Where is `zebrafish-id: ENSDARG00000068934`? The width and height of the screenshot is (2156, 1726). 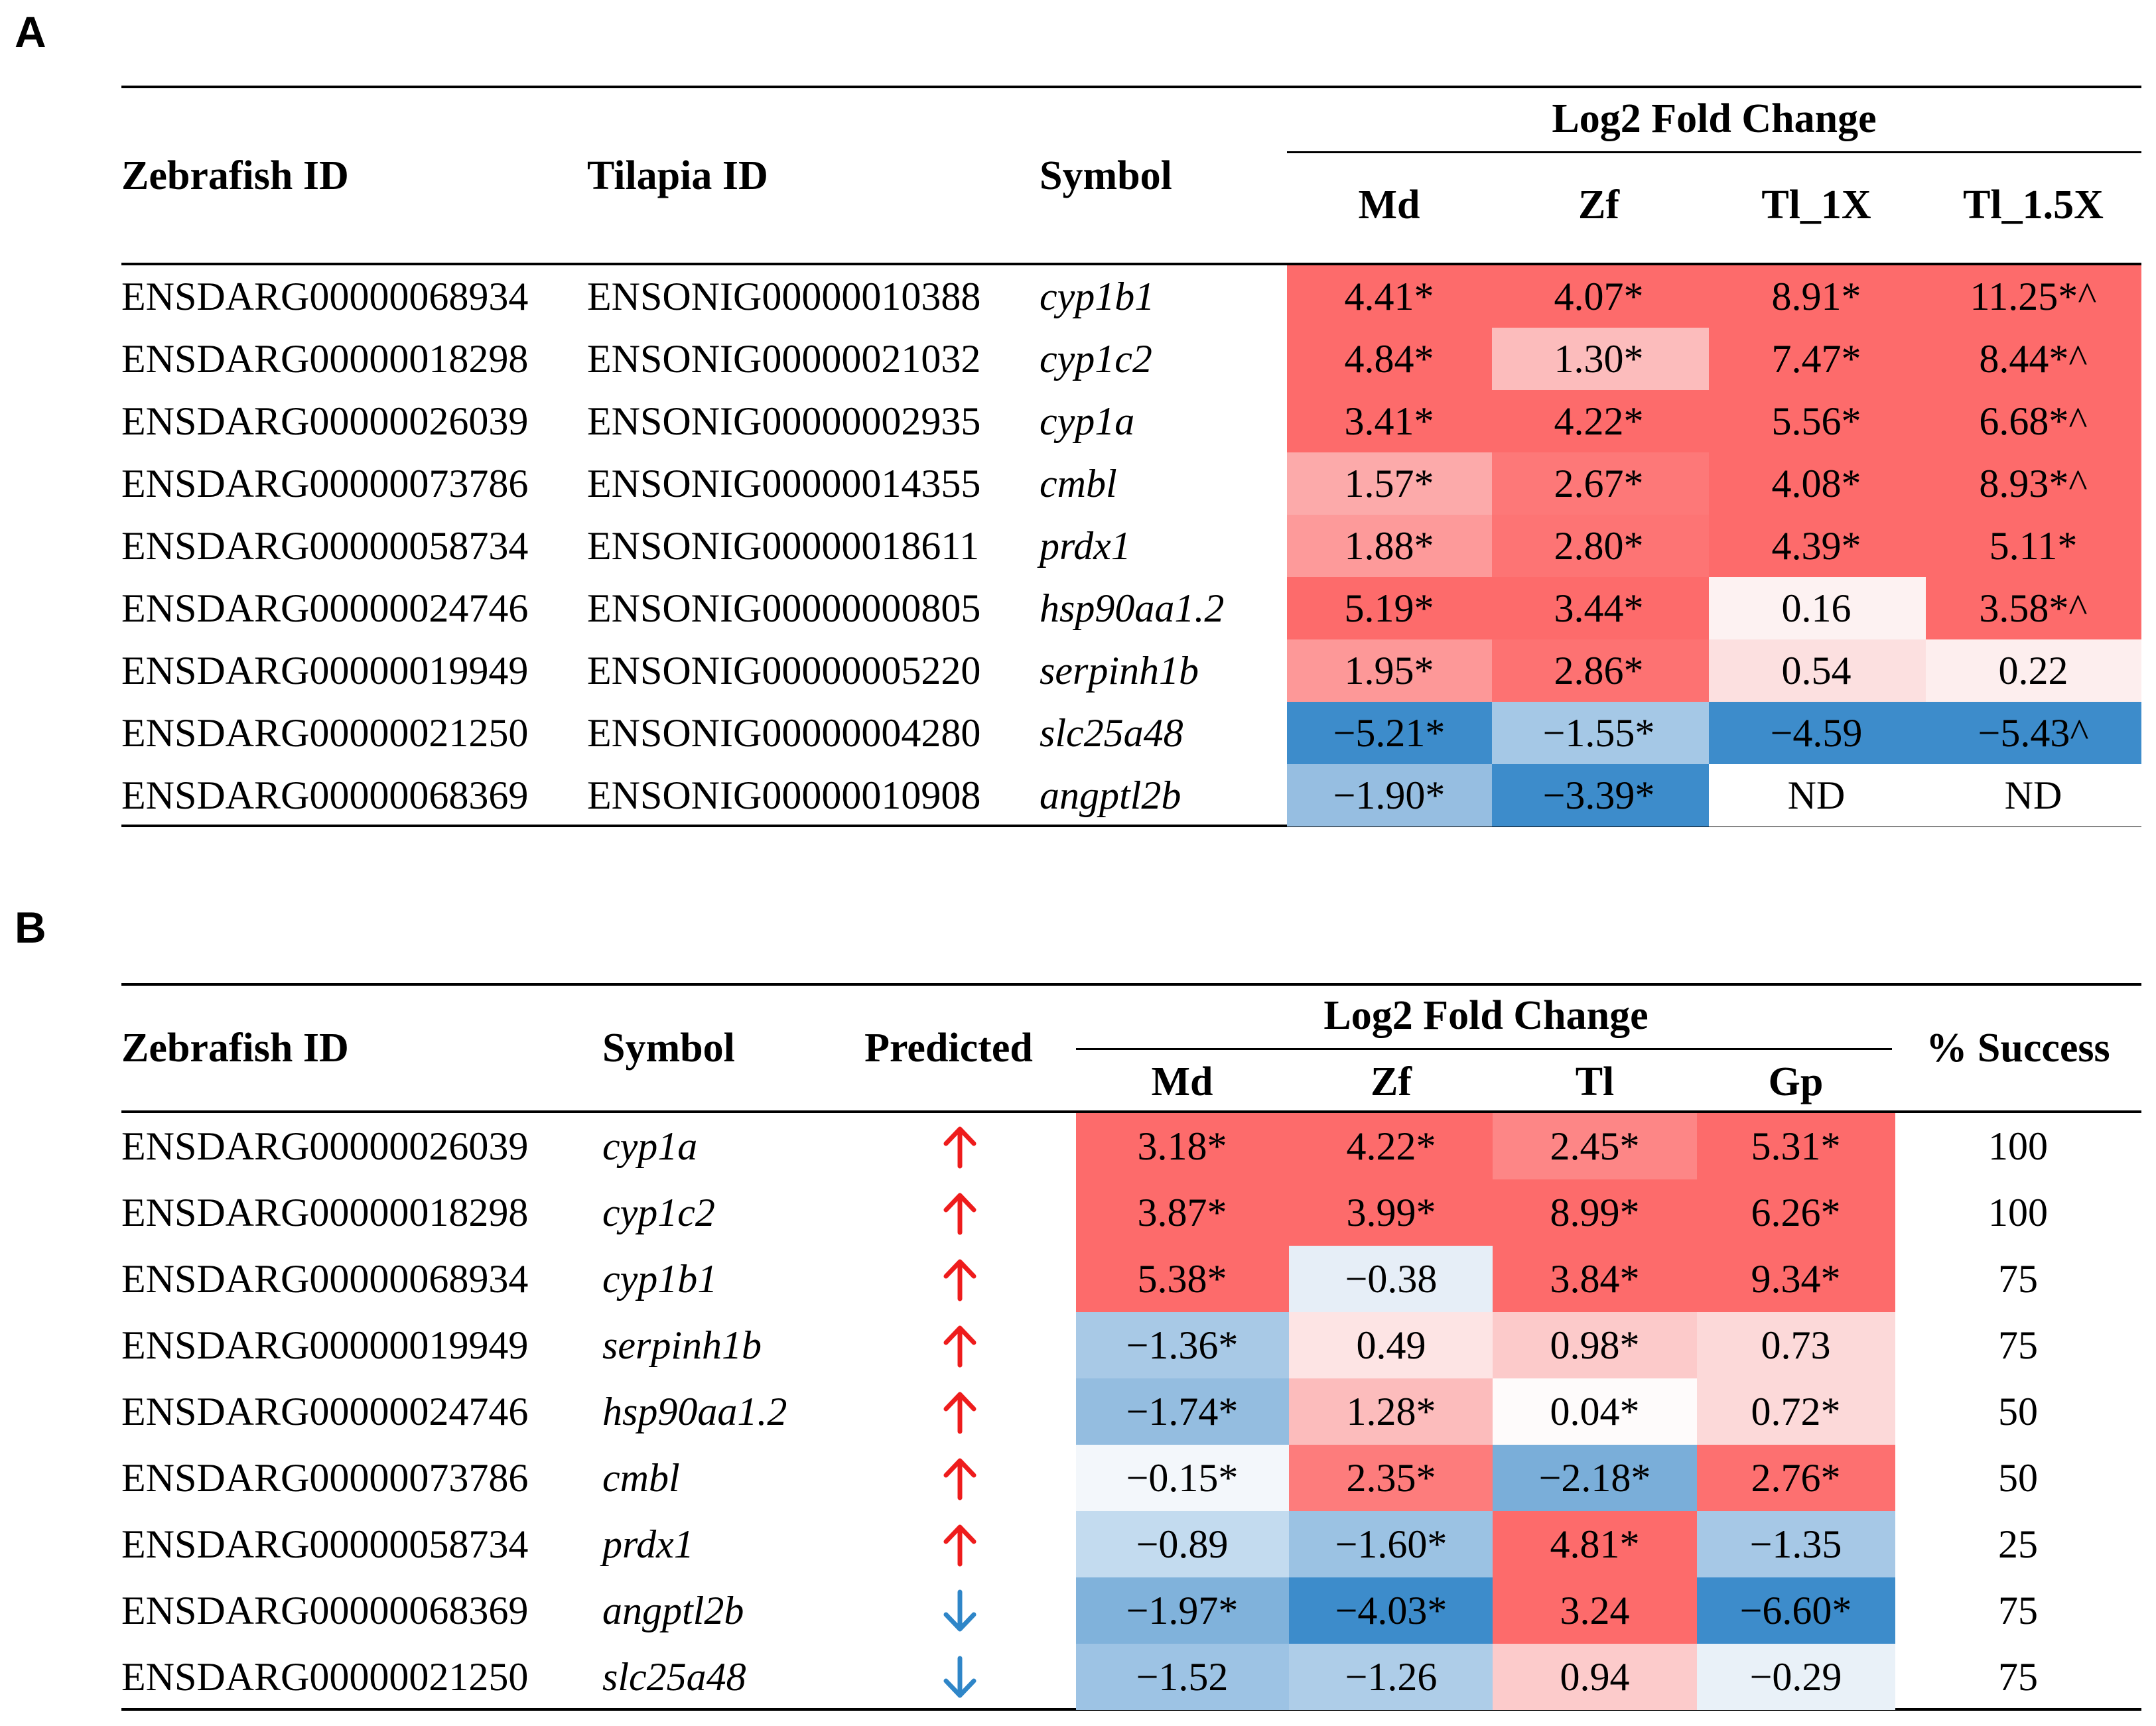
zebrafish-id: ENSDARG00000068934 is located at coordinates (325, 296).